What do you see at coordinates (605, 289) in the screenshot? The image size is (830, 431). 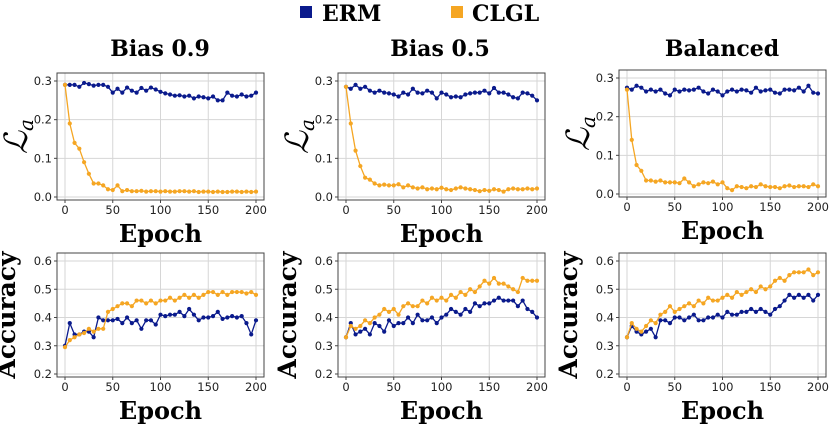 I see `y-tick-label: 0.5` at bounding box center [605, 289].